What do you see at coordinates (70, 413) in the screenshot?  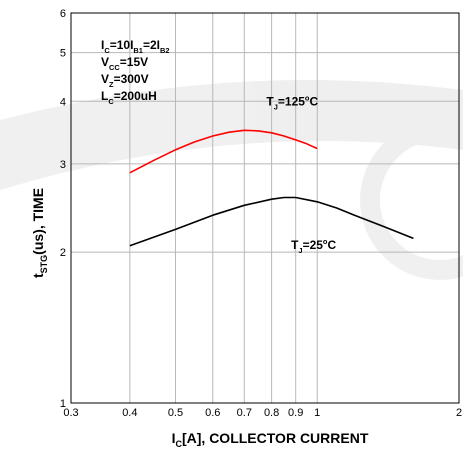 I see `x-tick-label: 0.3` at bounding box center [70, 413].